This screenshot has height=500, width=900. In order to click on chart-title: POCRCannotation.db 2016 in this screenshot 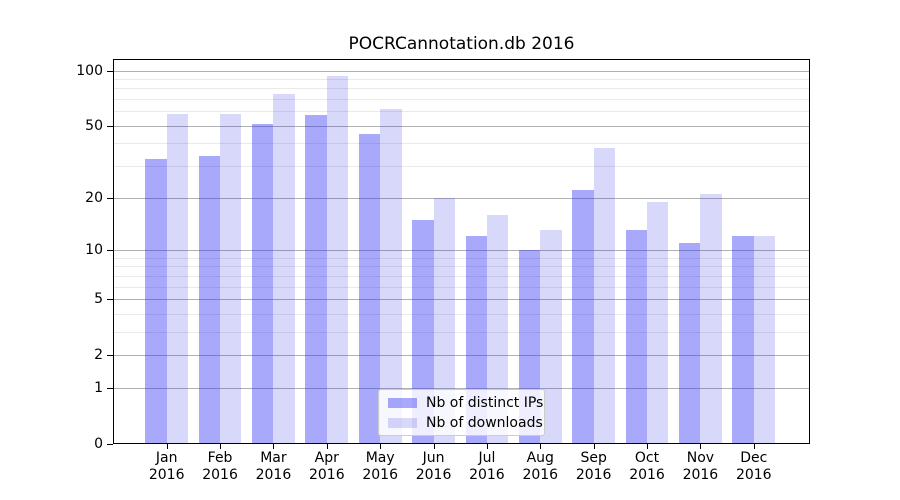, I will do `click(461, 44)`.